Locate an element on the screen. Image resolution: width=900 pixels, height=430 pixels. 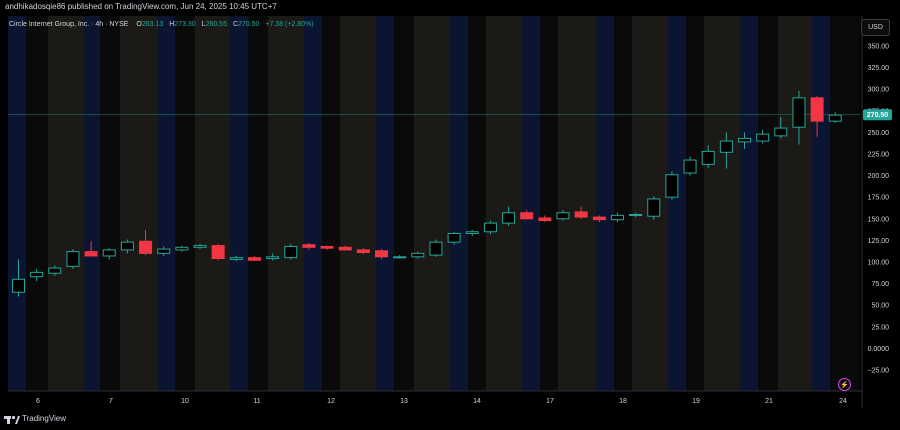
low-value: 260.55 is located at coordinates (217, 24).